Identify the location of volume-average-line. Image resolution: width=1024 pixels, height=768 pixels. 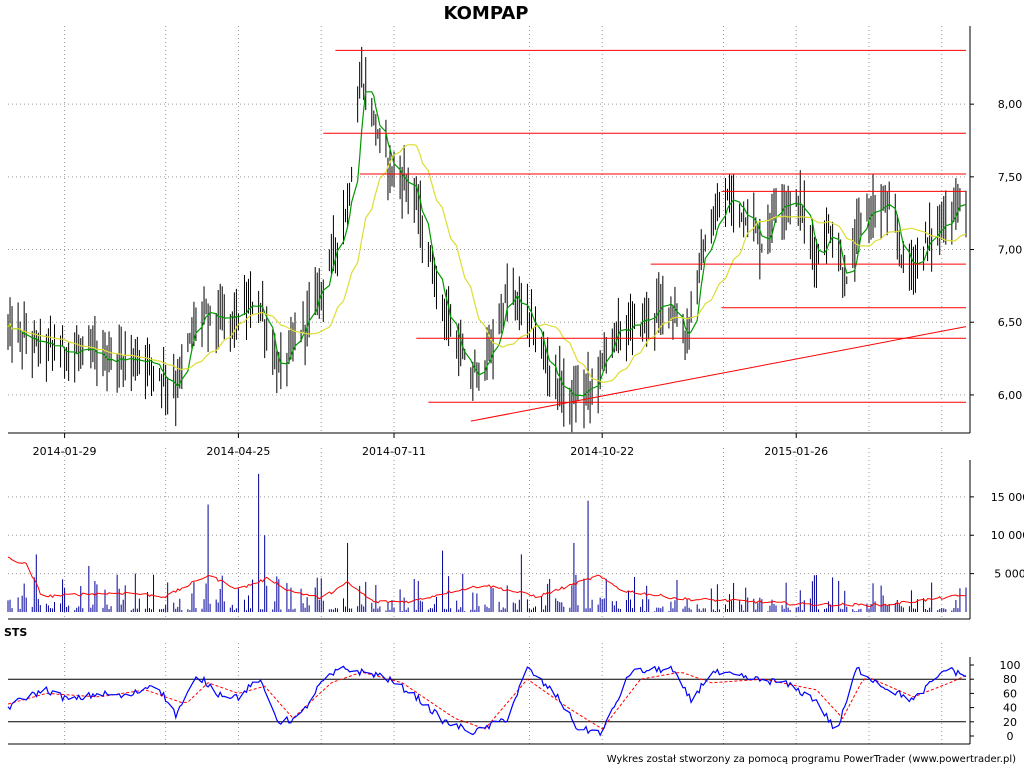
(487, 582).